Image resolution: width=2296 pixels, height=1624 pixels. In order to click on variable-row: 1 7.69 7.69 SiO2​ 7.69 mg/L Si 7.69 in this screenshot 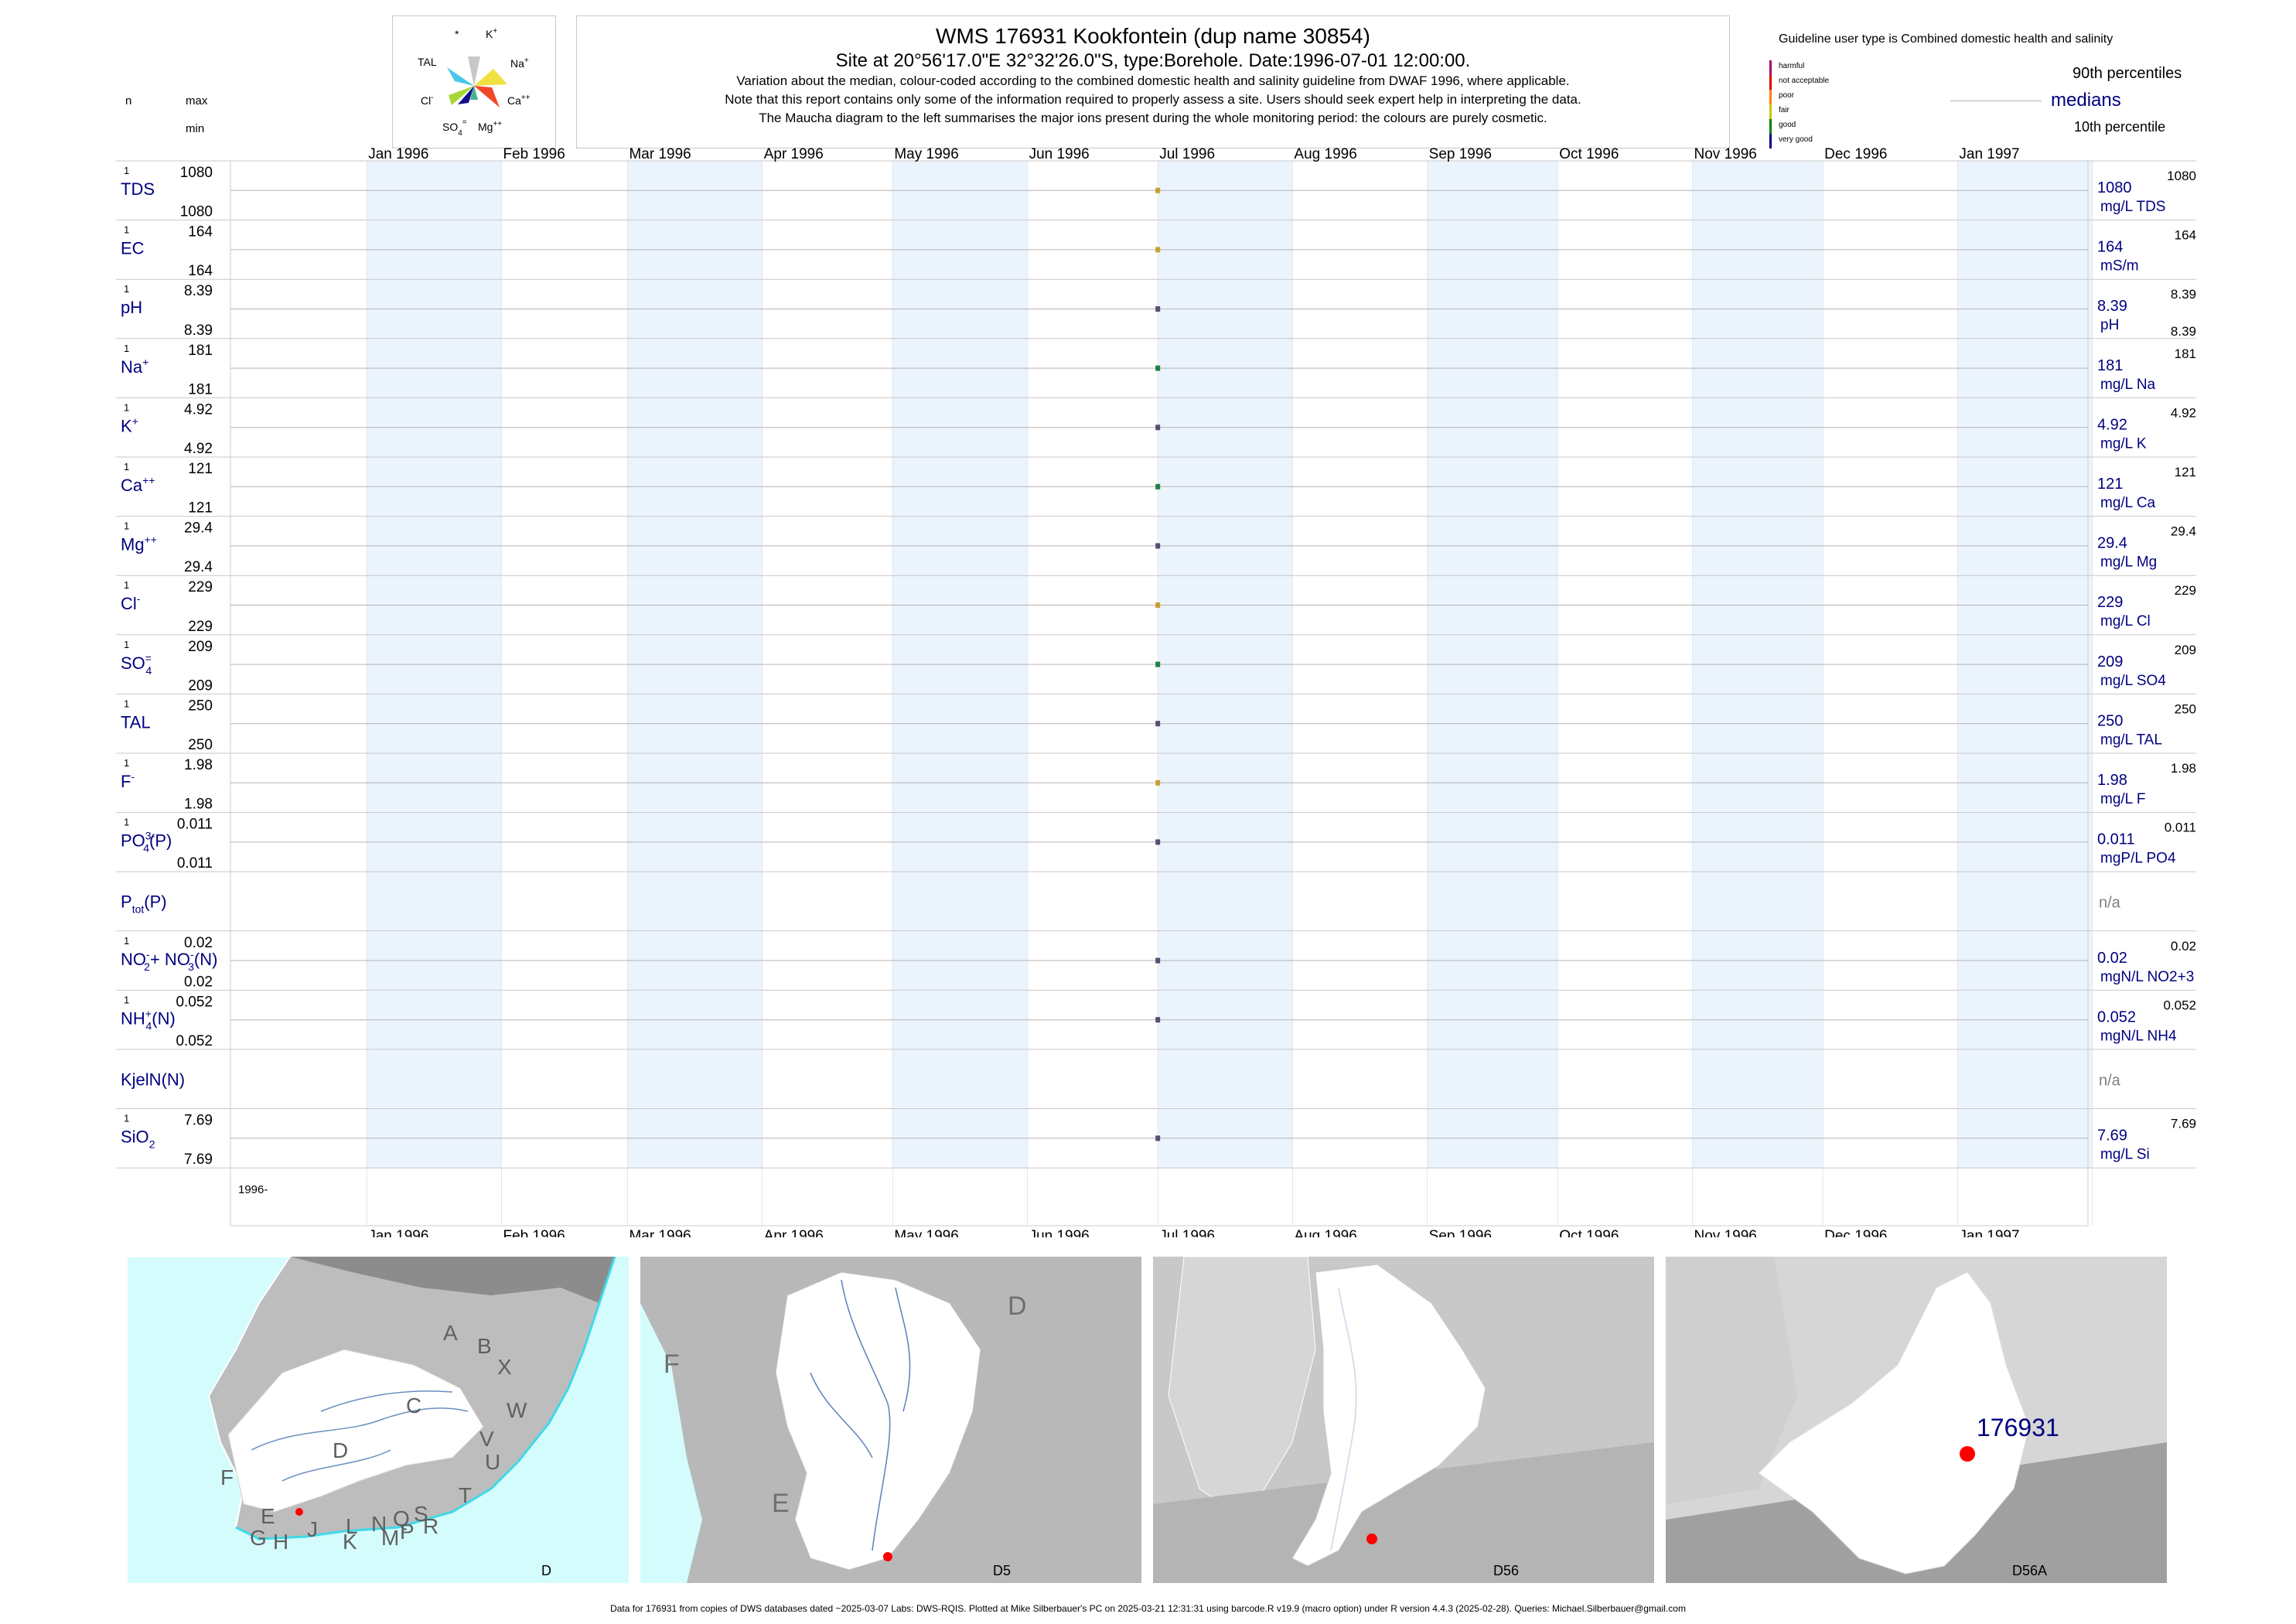, I will do `click(1156, 1138)`.